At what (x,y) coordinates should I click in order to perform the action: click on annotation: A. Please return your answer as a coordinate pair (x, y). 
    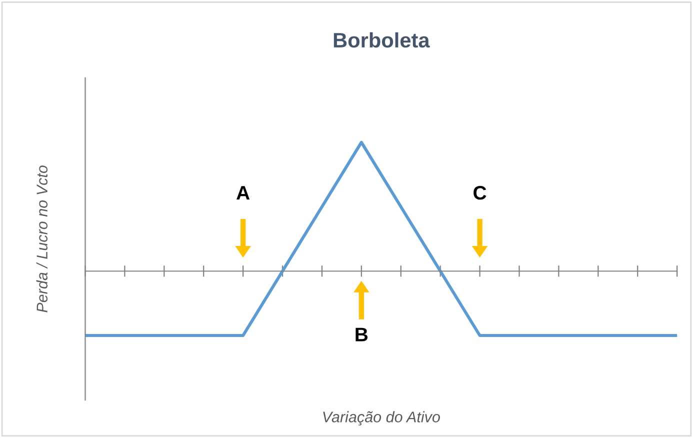
    Looking at the image, I should click on (243, 193).